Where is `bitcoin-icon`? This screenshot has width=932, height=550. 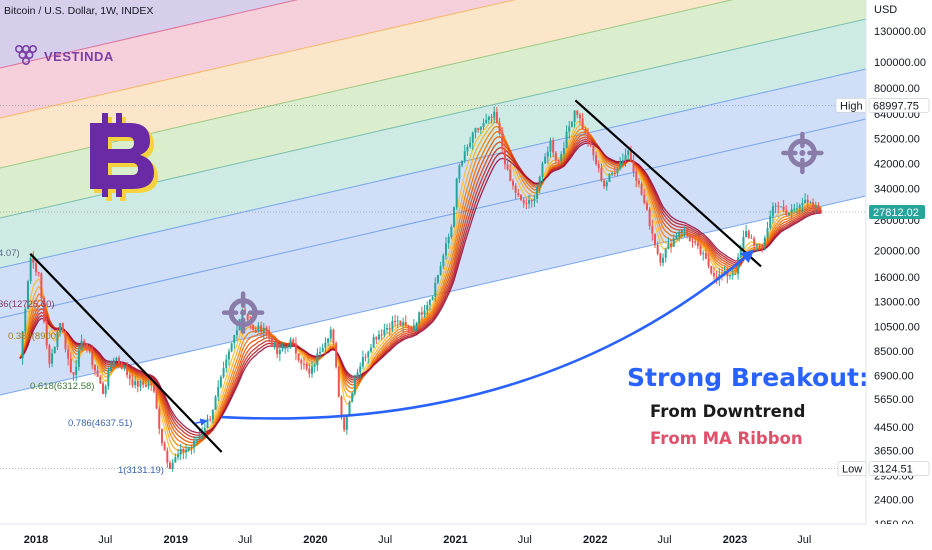
bitcoin-icon is located at coordinates (124, 157).